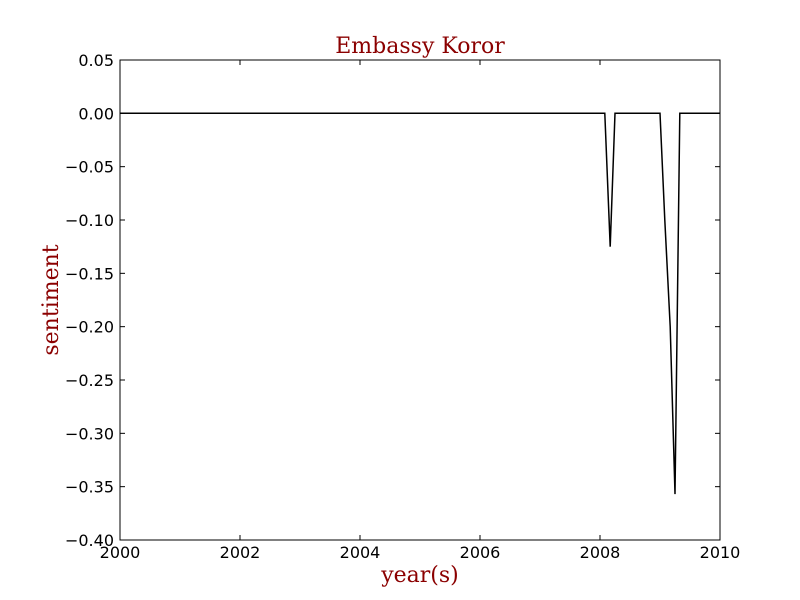 This screenshot has height=600, width=800. I want to click on y-tick-label: −0.15, so click(89, 273).